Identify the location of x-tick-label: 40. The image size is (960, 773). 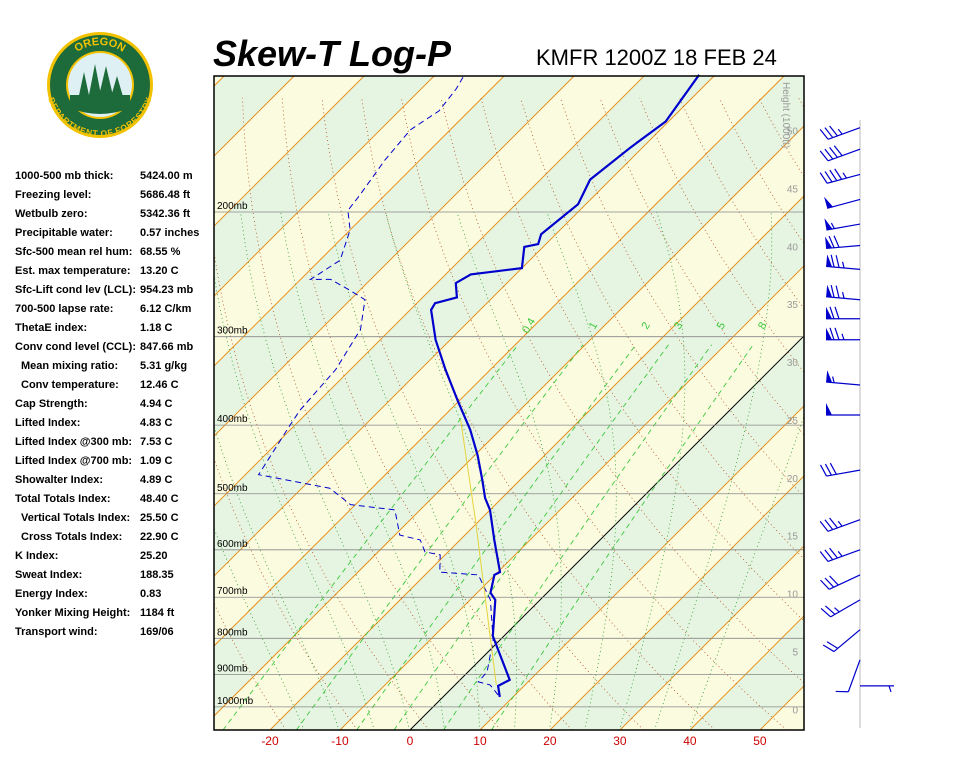
(690, 741).